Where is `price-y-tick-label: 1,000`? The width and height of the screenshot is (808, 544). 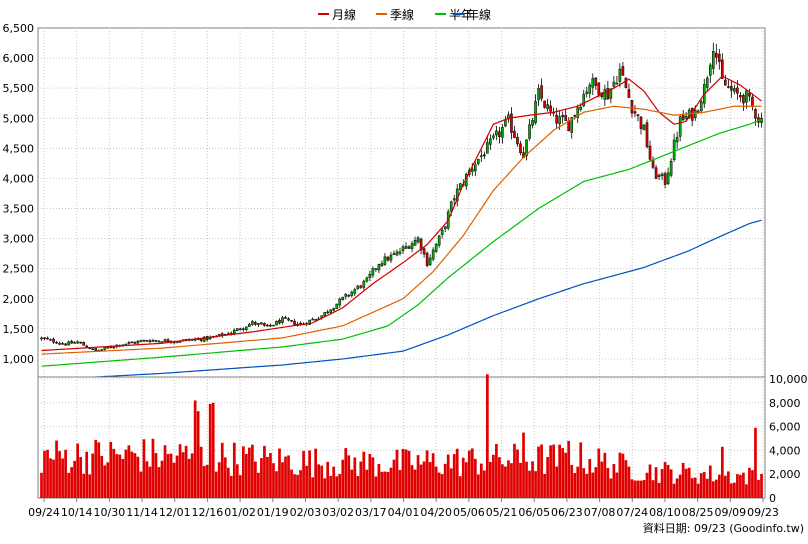 price-y-tick-label: 1,000 is located at coordinates (19, 359).